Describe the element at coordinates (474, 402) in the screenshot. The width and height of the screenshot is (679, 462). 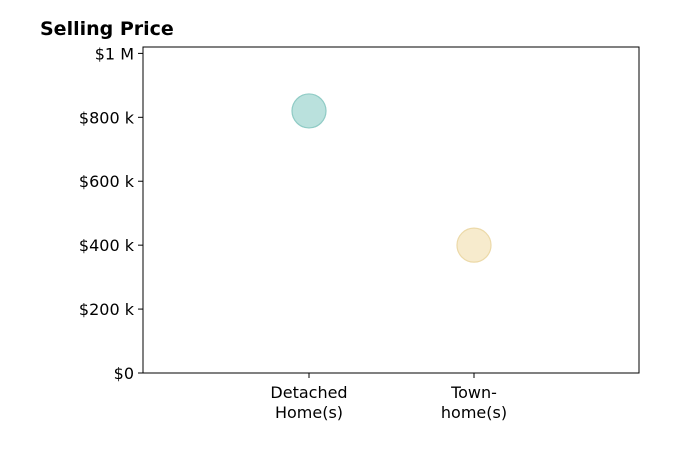
I see `x-tick-label: Town-home(s)` at that location.